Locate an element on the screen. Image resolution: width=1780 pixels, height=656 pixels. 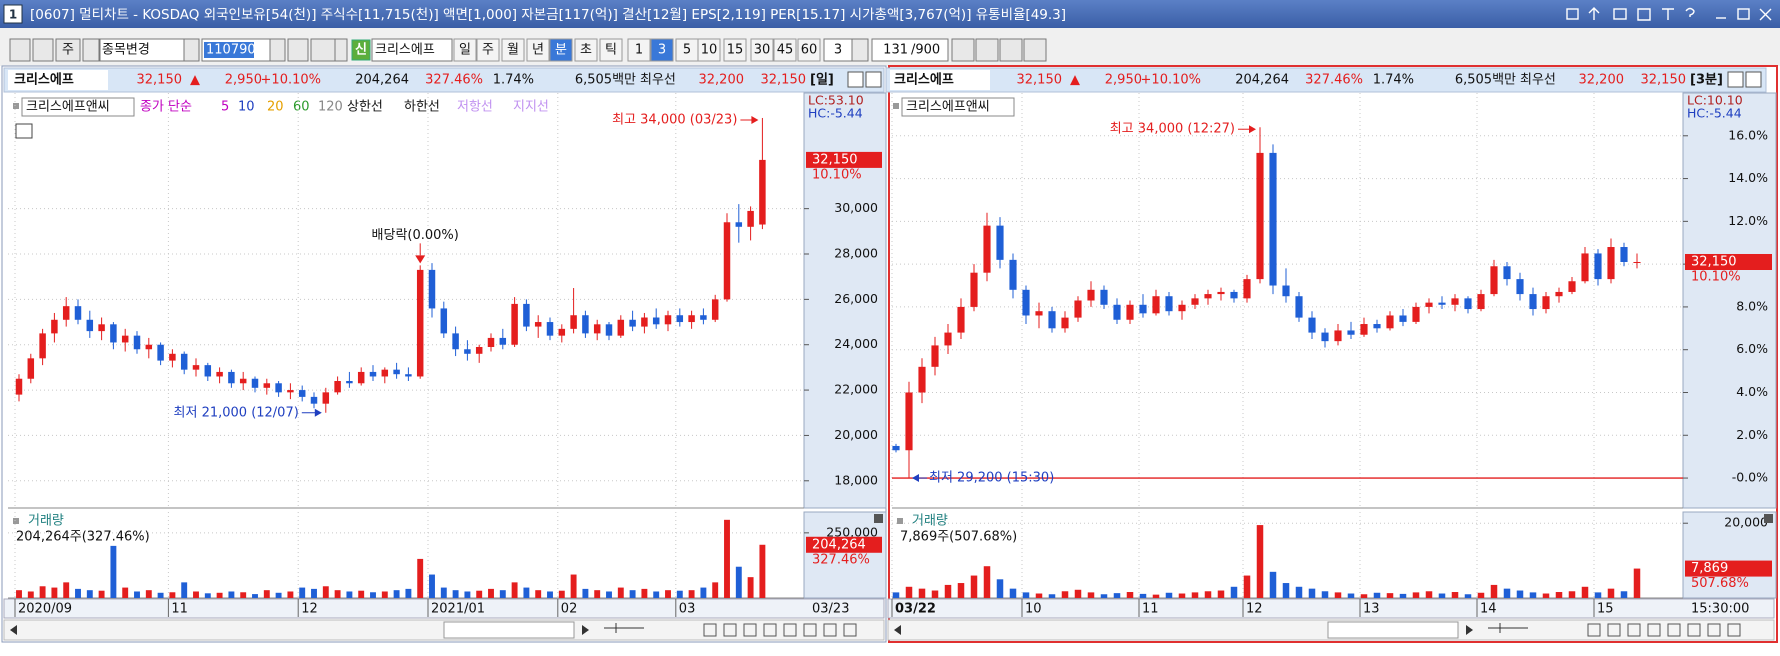
minute-label: 3 is located at coordinates (662, 50).